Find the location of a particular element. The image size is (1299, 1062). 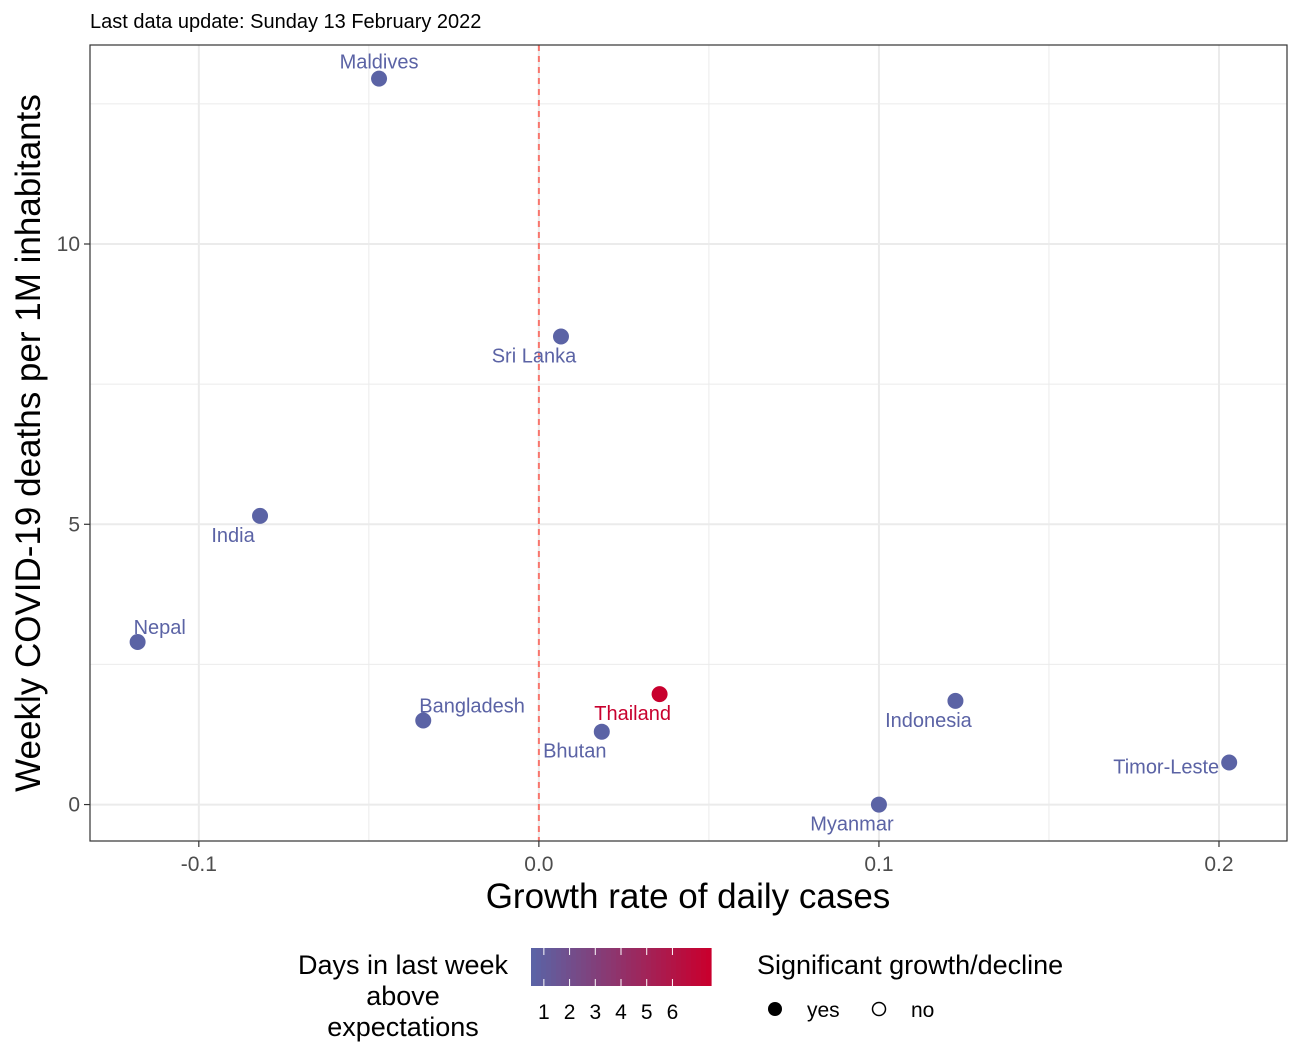

y-tick-label: 0 is located at coordinates (74, 805).